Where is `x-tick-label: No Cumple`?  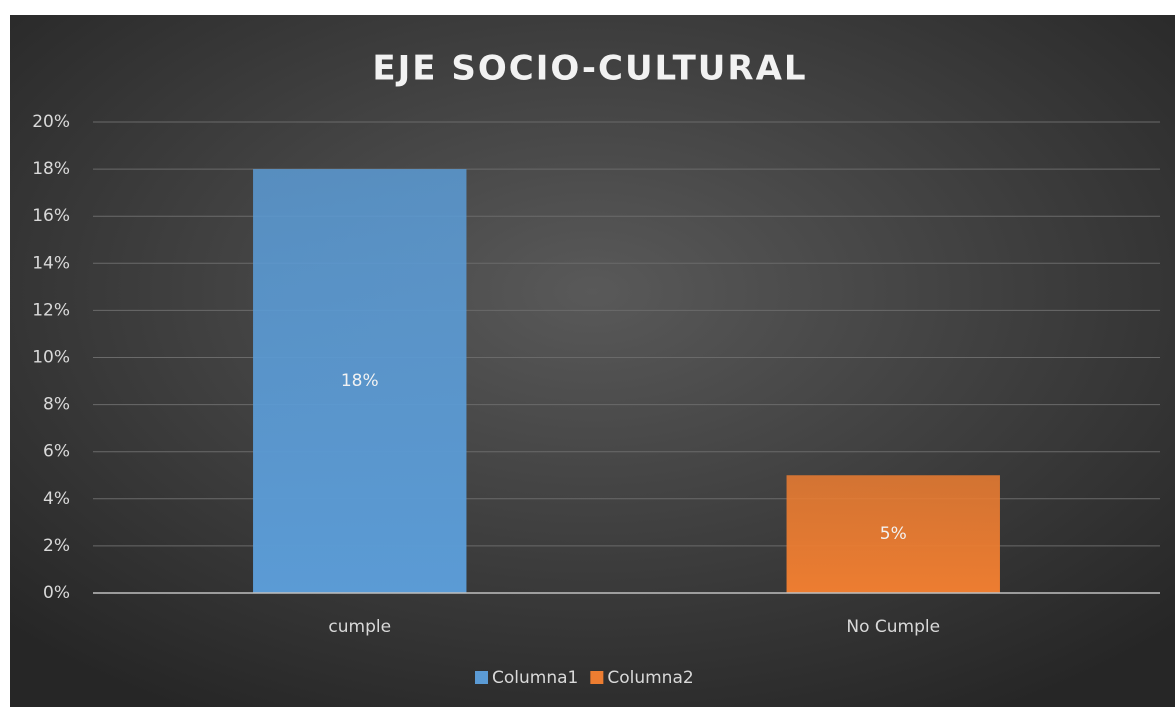
x-tick-label: No Cumple is located at coordinates (893, 627).